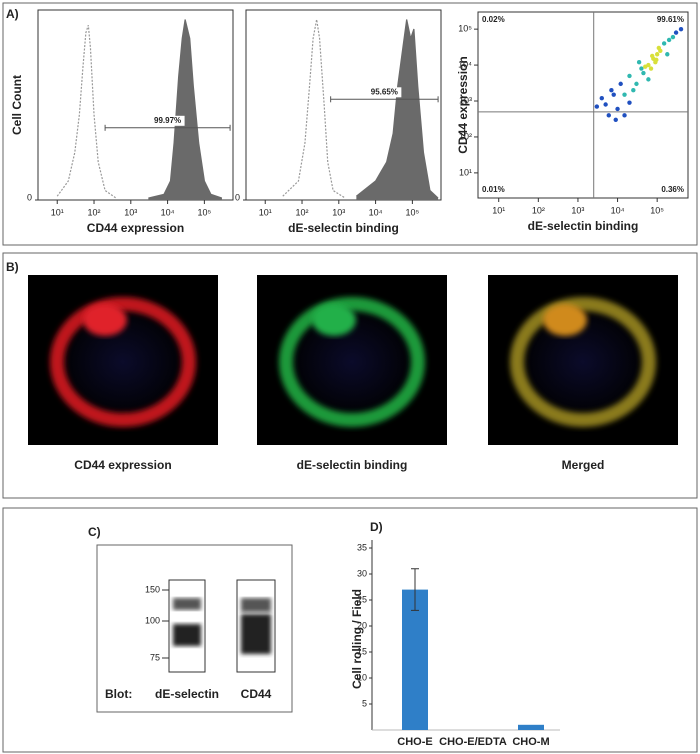  What do you see at coordinates (362, 599) in the screenshot?
I see `y-tick-label: 25` at bounding box center [362, 599].